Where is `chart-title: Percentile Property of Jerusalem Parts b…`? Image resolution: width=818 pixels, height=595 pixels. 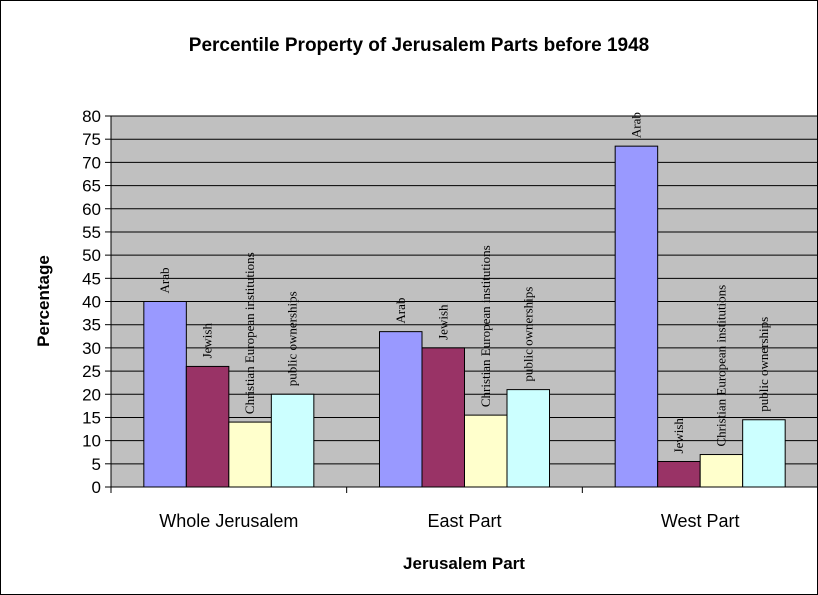 chart-title: Percentile Property of Jerusalem Parts b… is located at coordinates (419, 45).